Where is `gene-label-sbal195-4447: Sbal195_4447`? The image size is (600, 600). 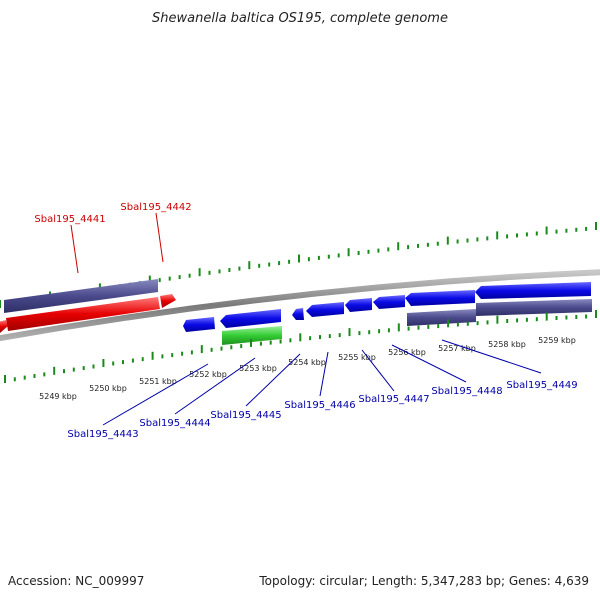 gene-label-sbal195-4447: Sbal195_4447 is located at coordinates (393, 399).